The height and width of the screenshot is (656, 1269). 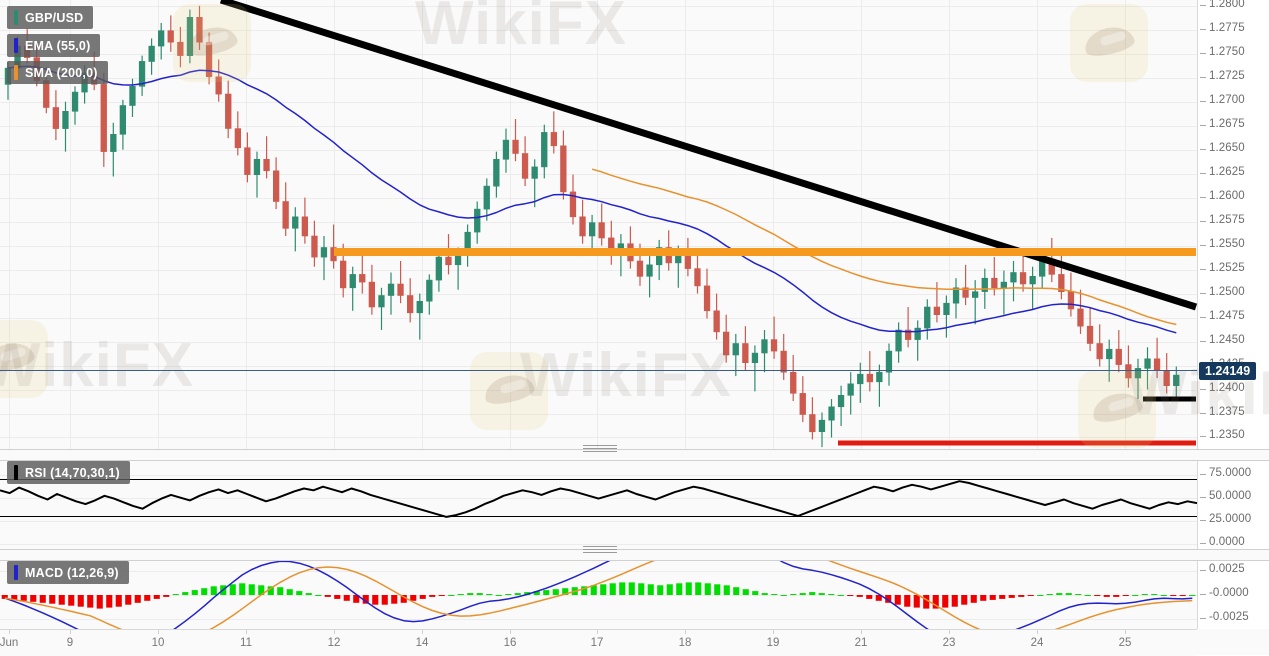 I want to click on legend-rsi: RSI (14,70,30,1), so click(x=68, y=472).